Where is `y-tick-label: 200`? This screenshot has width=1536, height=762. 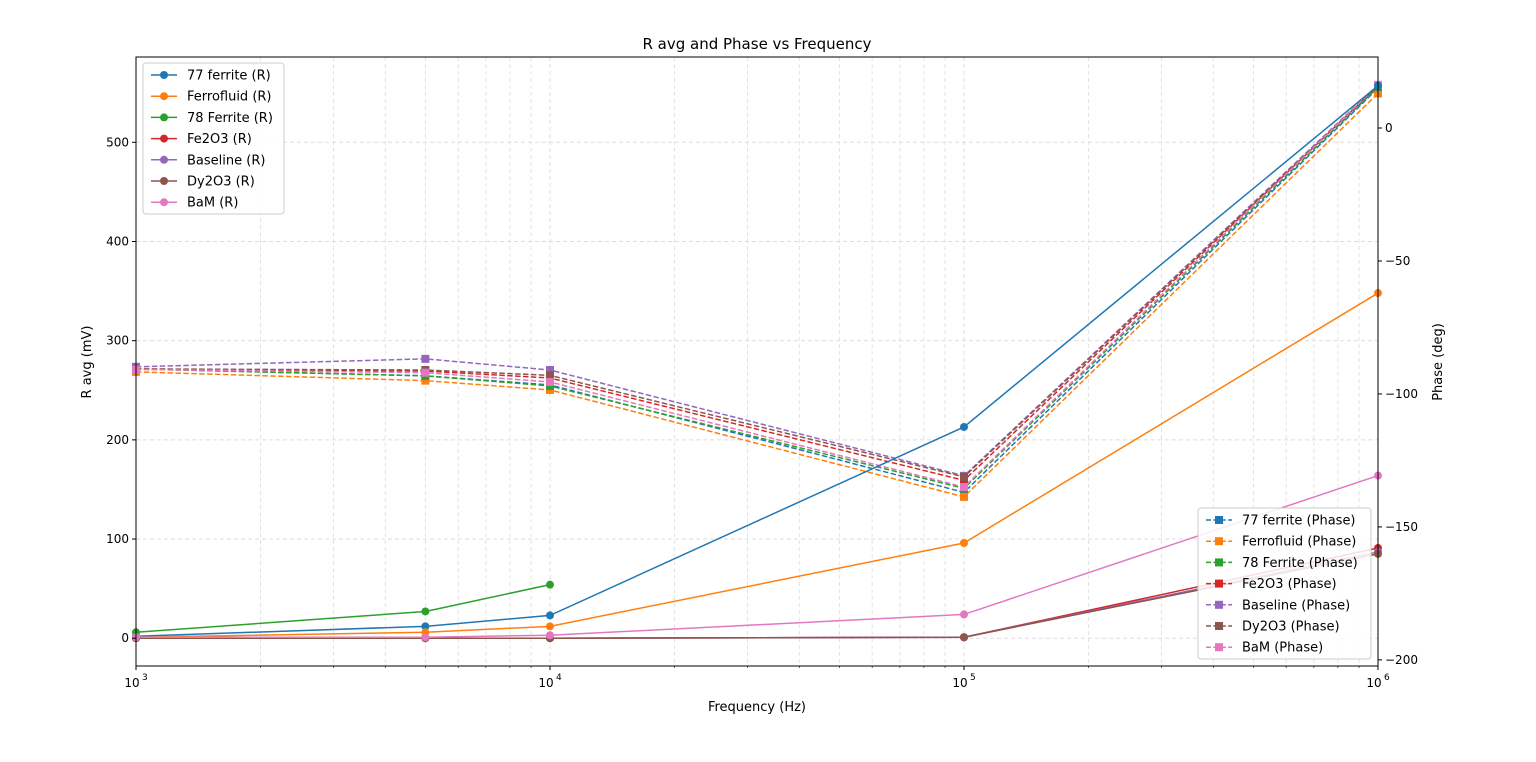
y-tick-label: 200 is located at coordinates (117, 440).